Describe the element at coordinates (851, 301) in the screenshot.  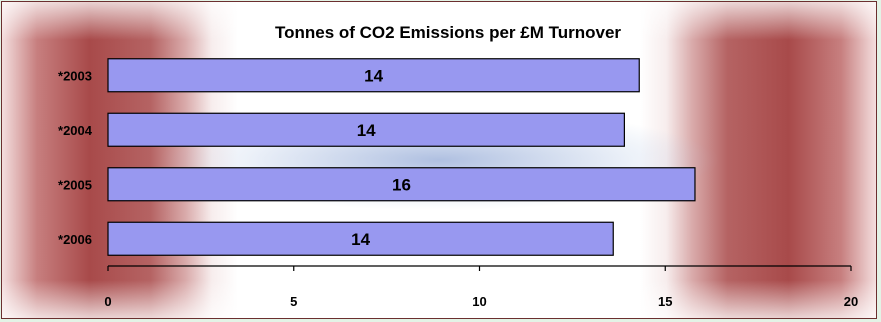
I see `x-tick-label-4: 20` at that location.